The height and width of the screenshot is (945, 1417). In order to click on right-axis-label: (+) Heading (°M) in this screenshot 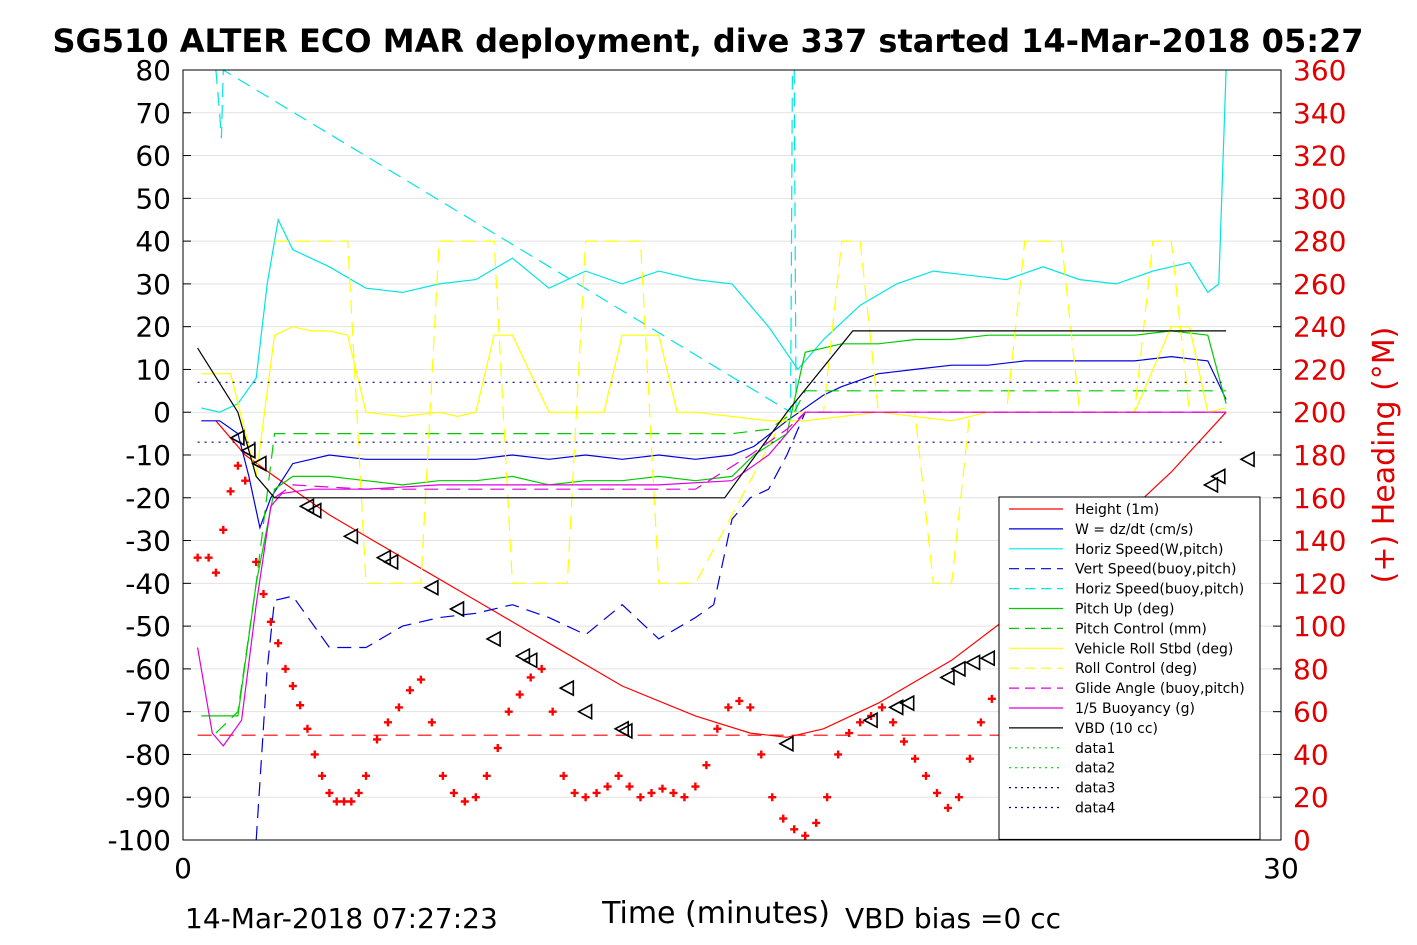, I will do `click(1384, 455)`.